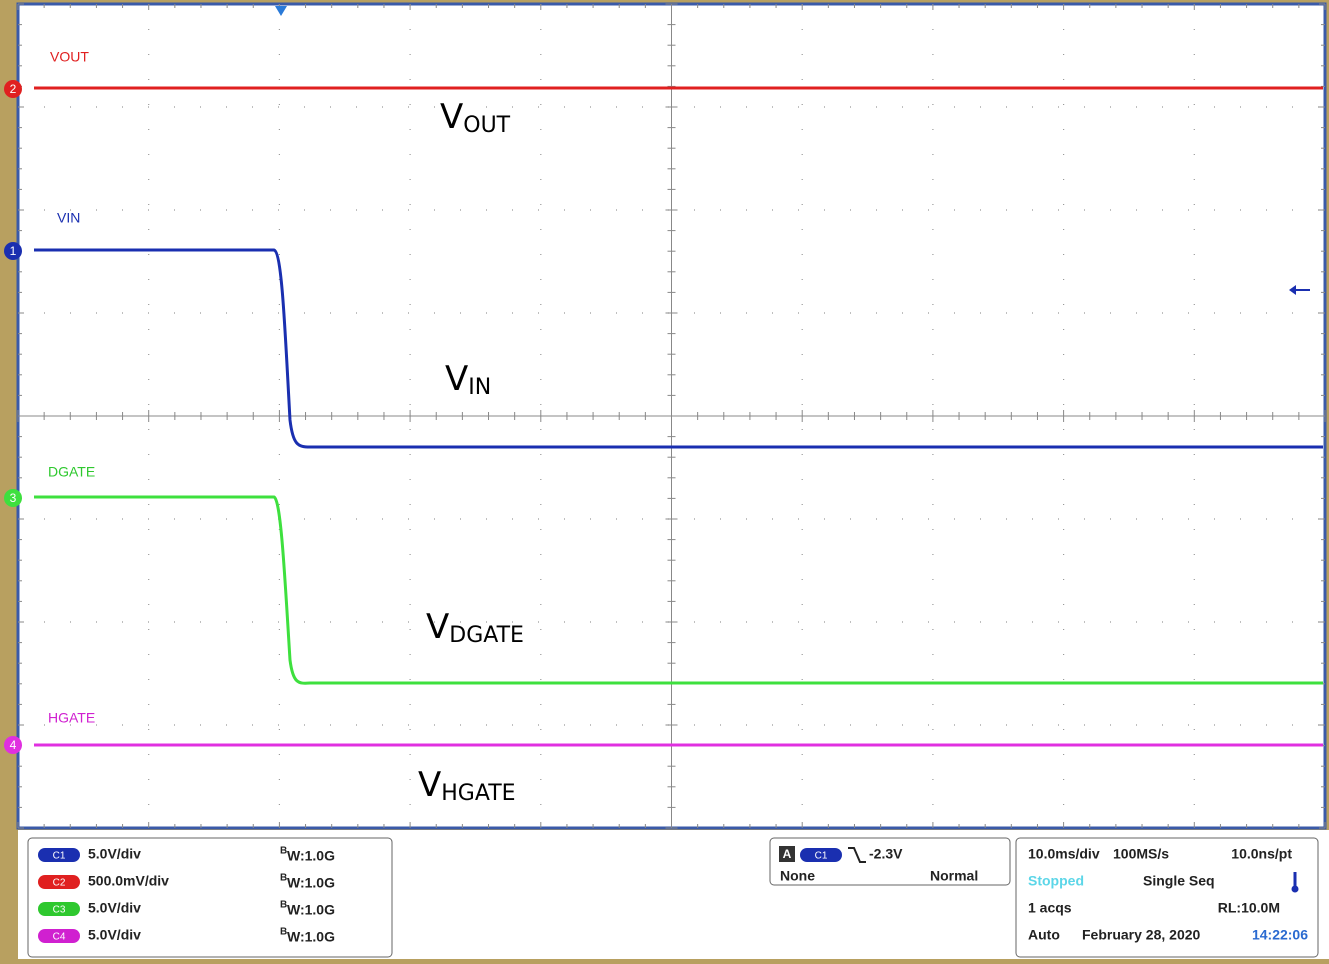  I want to click on channel-scale: 500.0mV/div, so click(128, 881).